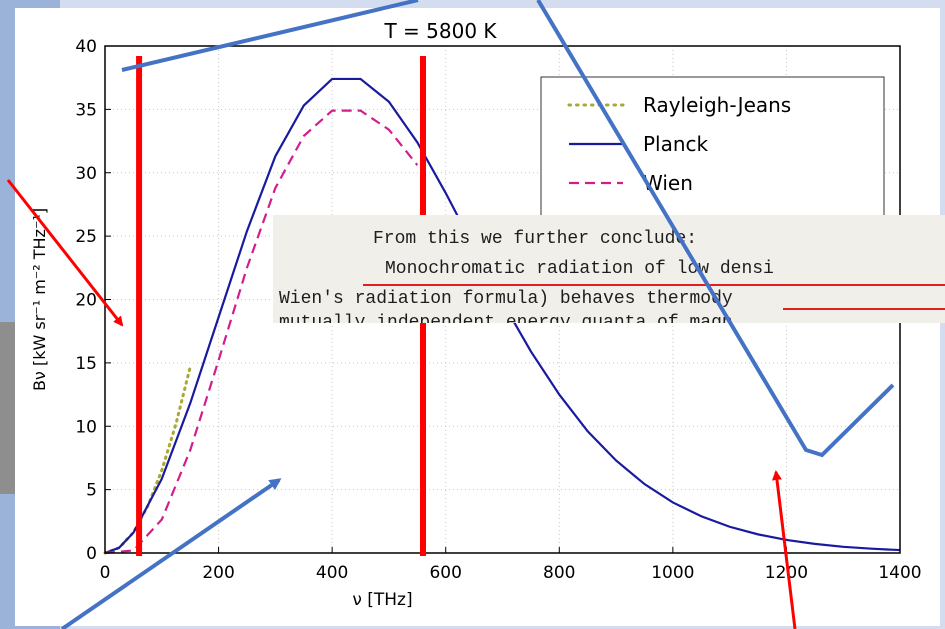 Image resolution: width=945 pixels, height=629 pixels. I want to click on y-tick-label: 40, so click(86, 47).